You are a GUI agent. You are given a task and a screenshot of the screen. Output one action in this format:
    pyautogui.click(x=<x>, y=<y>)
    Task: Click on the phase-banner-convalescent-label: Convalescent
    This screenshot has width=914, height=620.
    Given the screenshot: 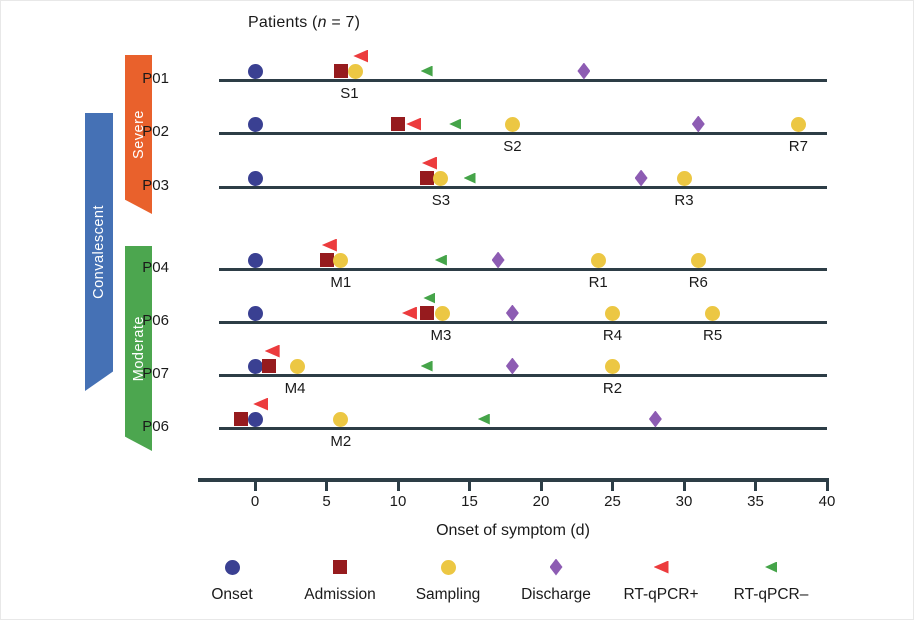 What is the action you would take?
    pyautogui.click(x=99, y=252)
    